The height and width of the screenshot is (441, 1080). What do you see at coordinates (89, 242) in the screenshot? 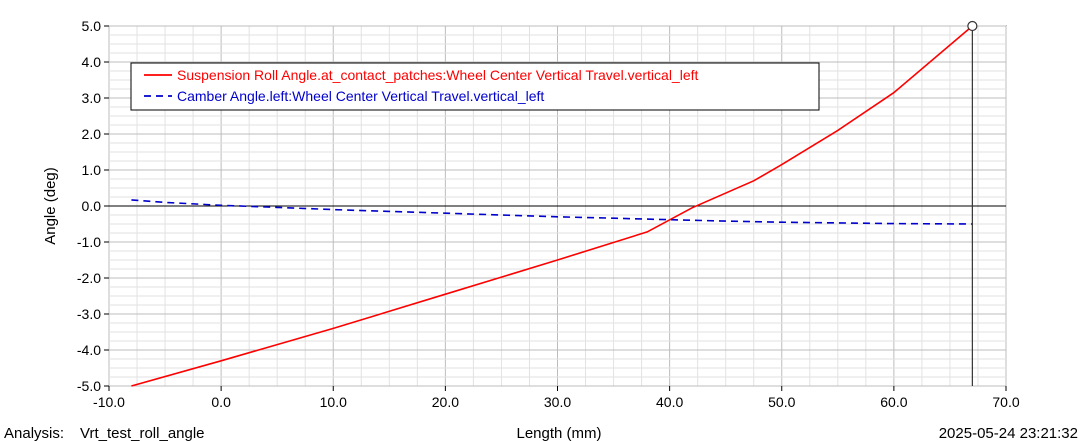
I see `y-tick-label: -1.0` at bounding box center [89, 242].